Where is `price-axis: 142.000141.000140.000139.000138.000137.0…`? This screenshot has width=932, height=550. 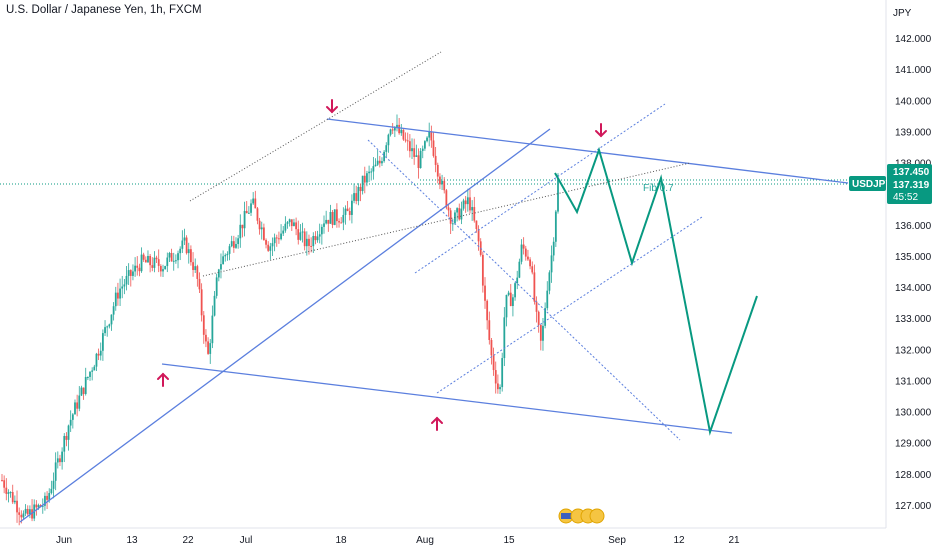 price-axis: 142.000141.000140.000139.000138.000137.0… is located at coordinates (913, 273).